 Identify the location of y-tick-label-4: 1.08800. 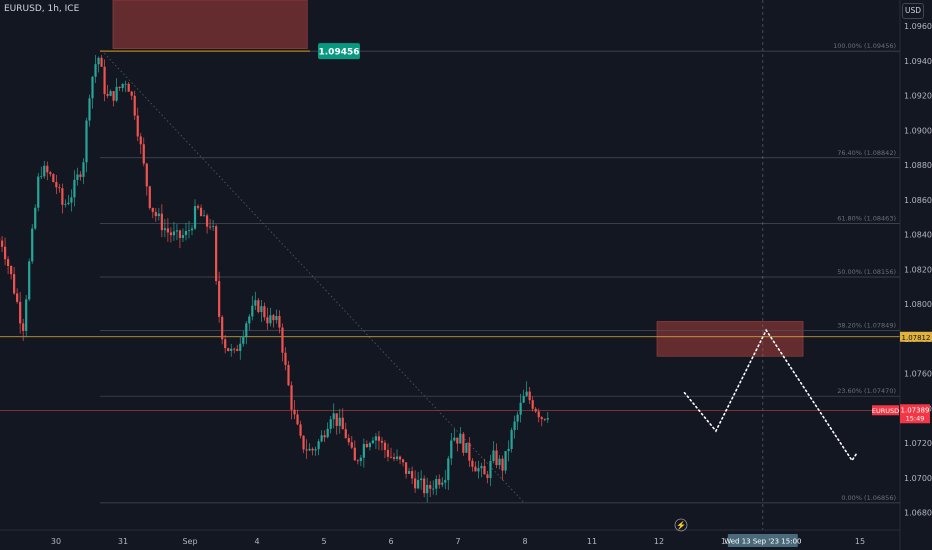
(918, 165).